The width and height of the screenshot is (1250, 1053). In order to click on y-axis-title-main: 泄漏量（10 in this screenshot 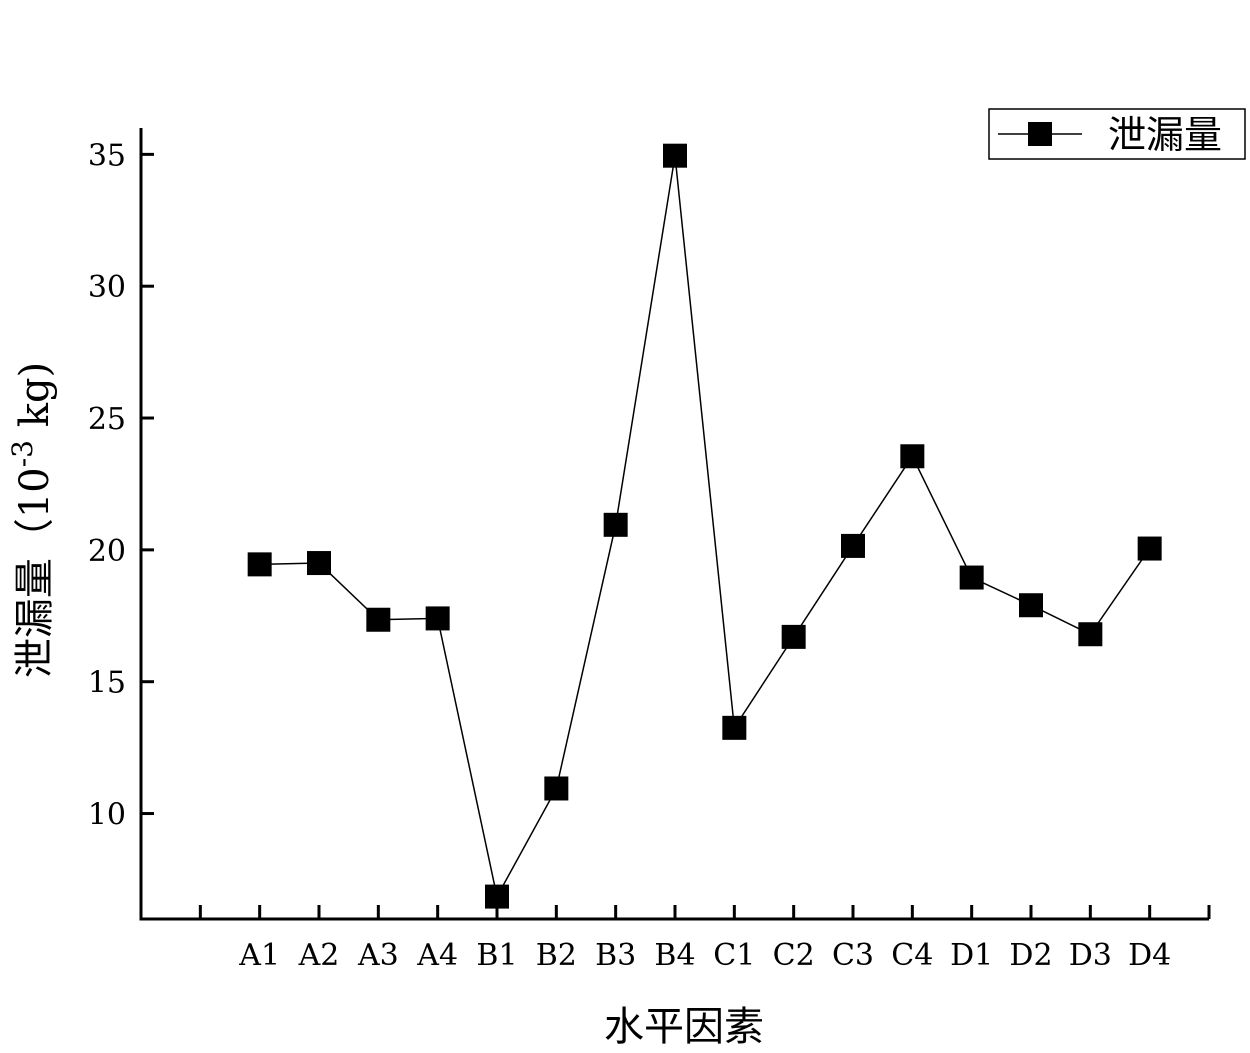, I will do `click(35, 572)`.